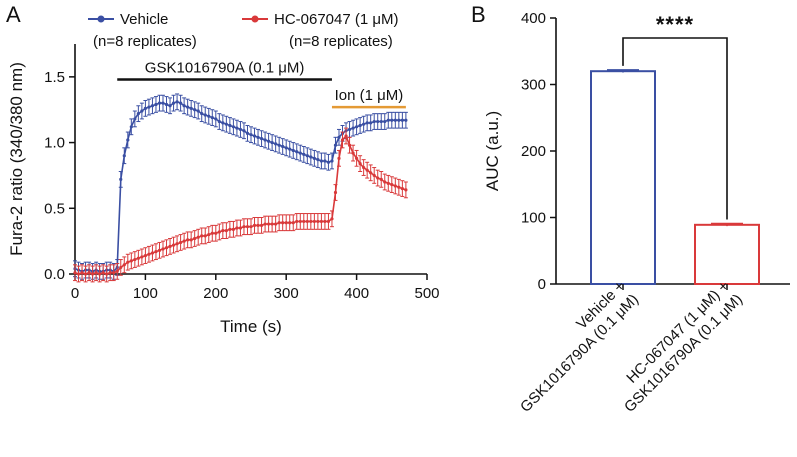 The image size is (797, 457). I want to click on panel-a-y-tick-label: 1.5, so click(54, 77).